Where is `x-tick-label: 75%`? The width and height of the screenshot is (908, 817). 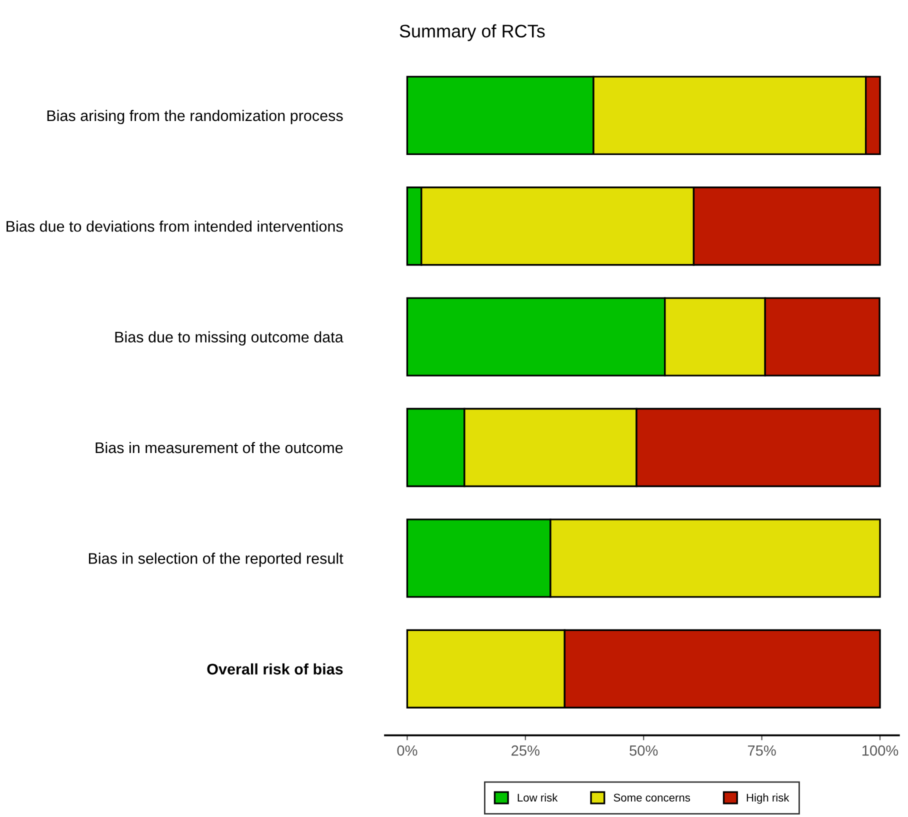
x-tick-label: 75% is located at coordinates (762, 750).